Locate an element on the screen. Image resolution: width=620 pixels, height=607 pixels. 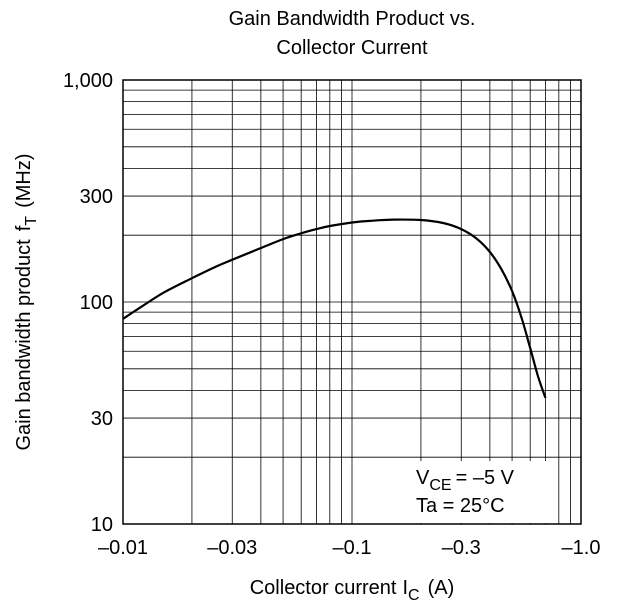
x-tick-label: –0.03 is located at coordinates (232, 548).